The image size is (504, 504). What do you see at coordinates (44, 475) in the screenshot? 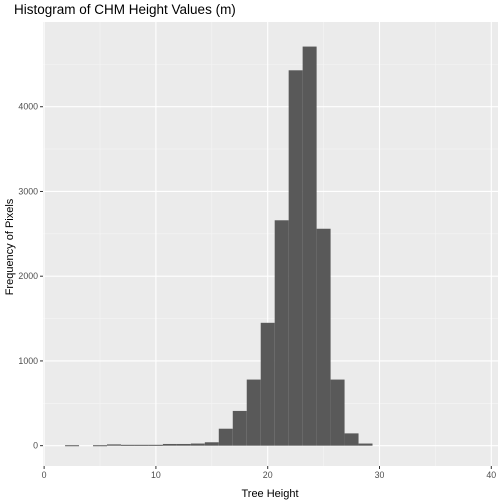
I see `x-tick-label: 0` at bounding box center [44, 475].